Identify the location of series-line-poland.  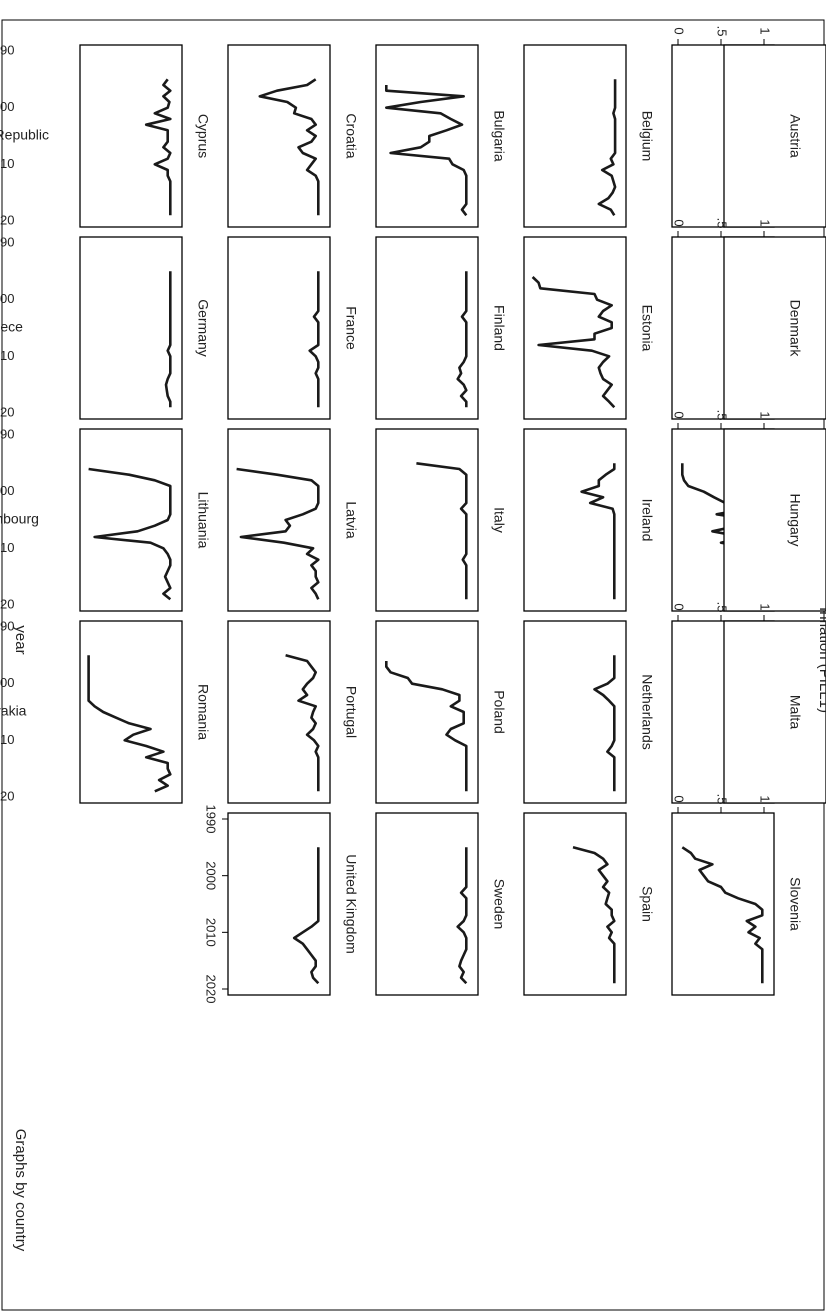
(426, 726).